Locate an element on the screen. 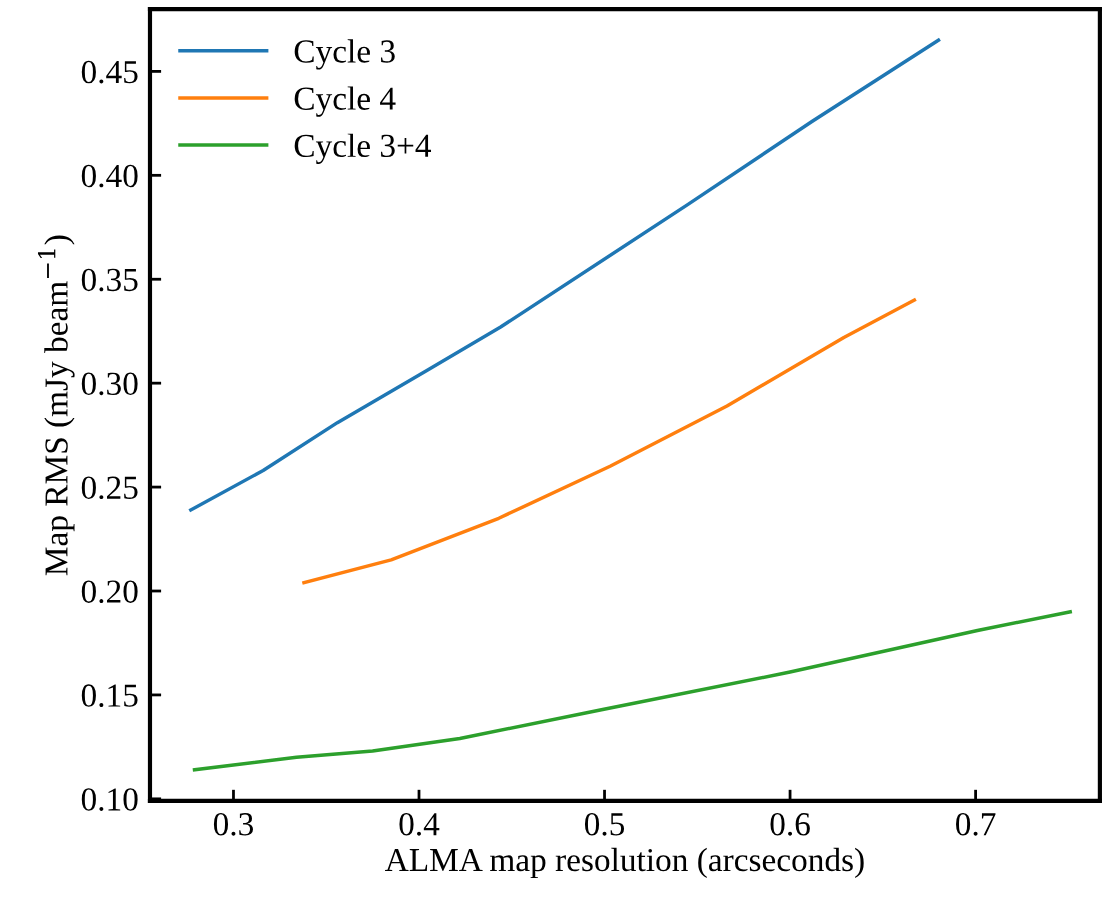 This screenshot has height=905, width=1111. legend-label: Cycle 4 is located at coordinates (345, 101).